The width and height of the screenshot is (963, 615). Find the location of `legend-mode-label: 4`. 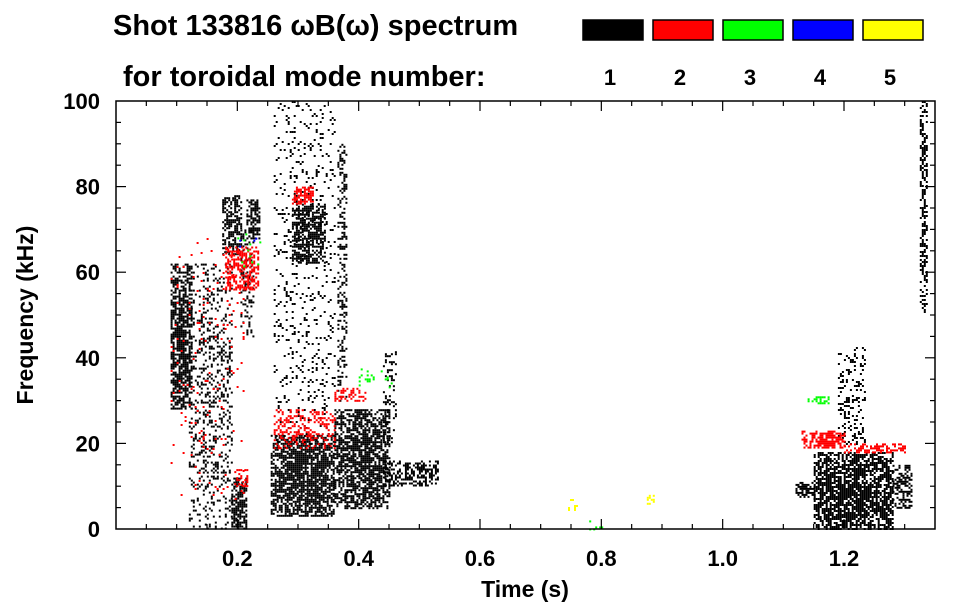

legend-mode-label: 4 is located at coordinates (820, 77).